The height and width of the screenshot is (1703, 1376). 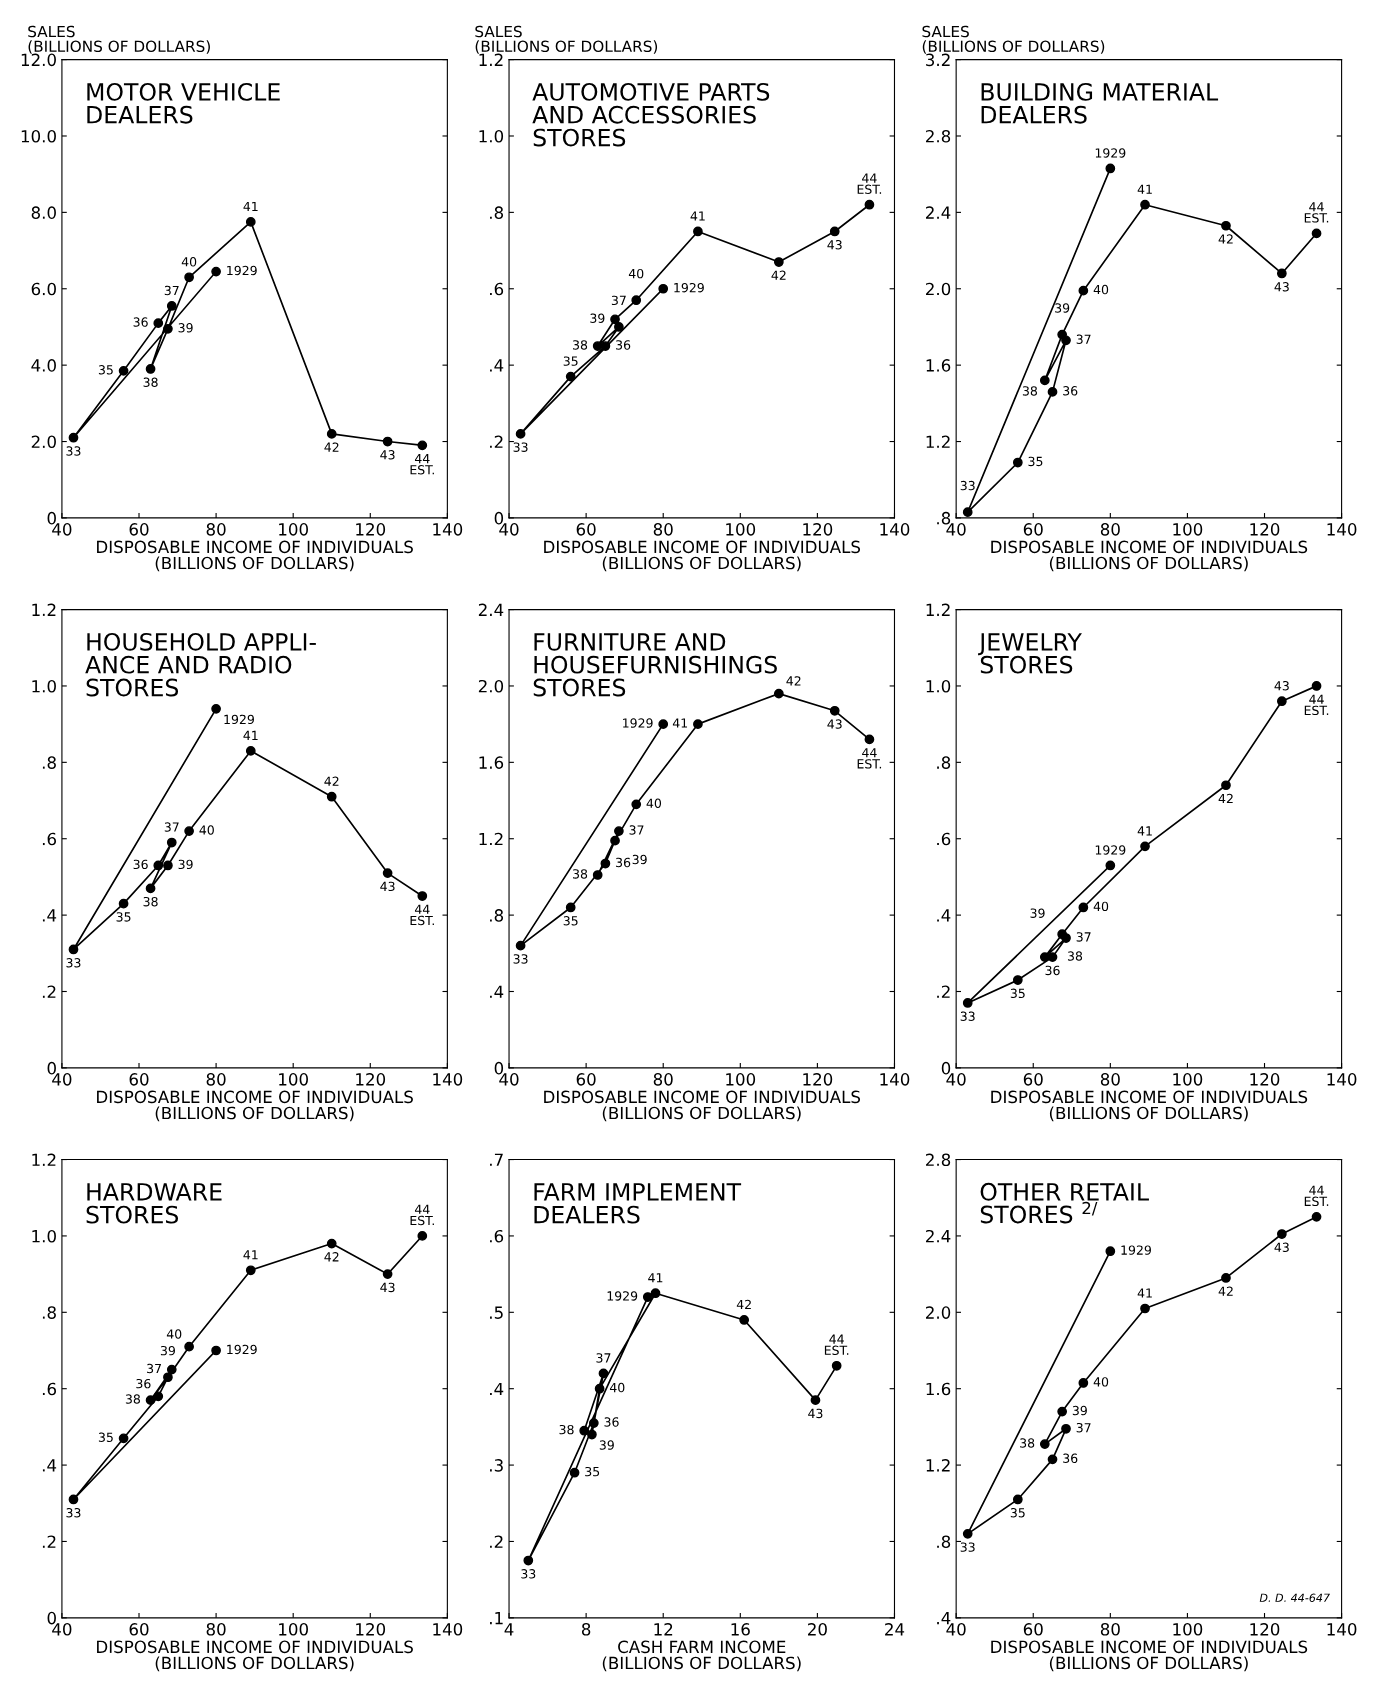 I want to click on y-tick-label: .3, so click(x=496, y=1465).